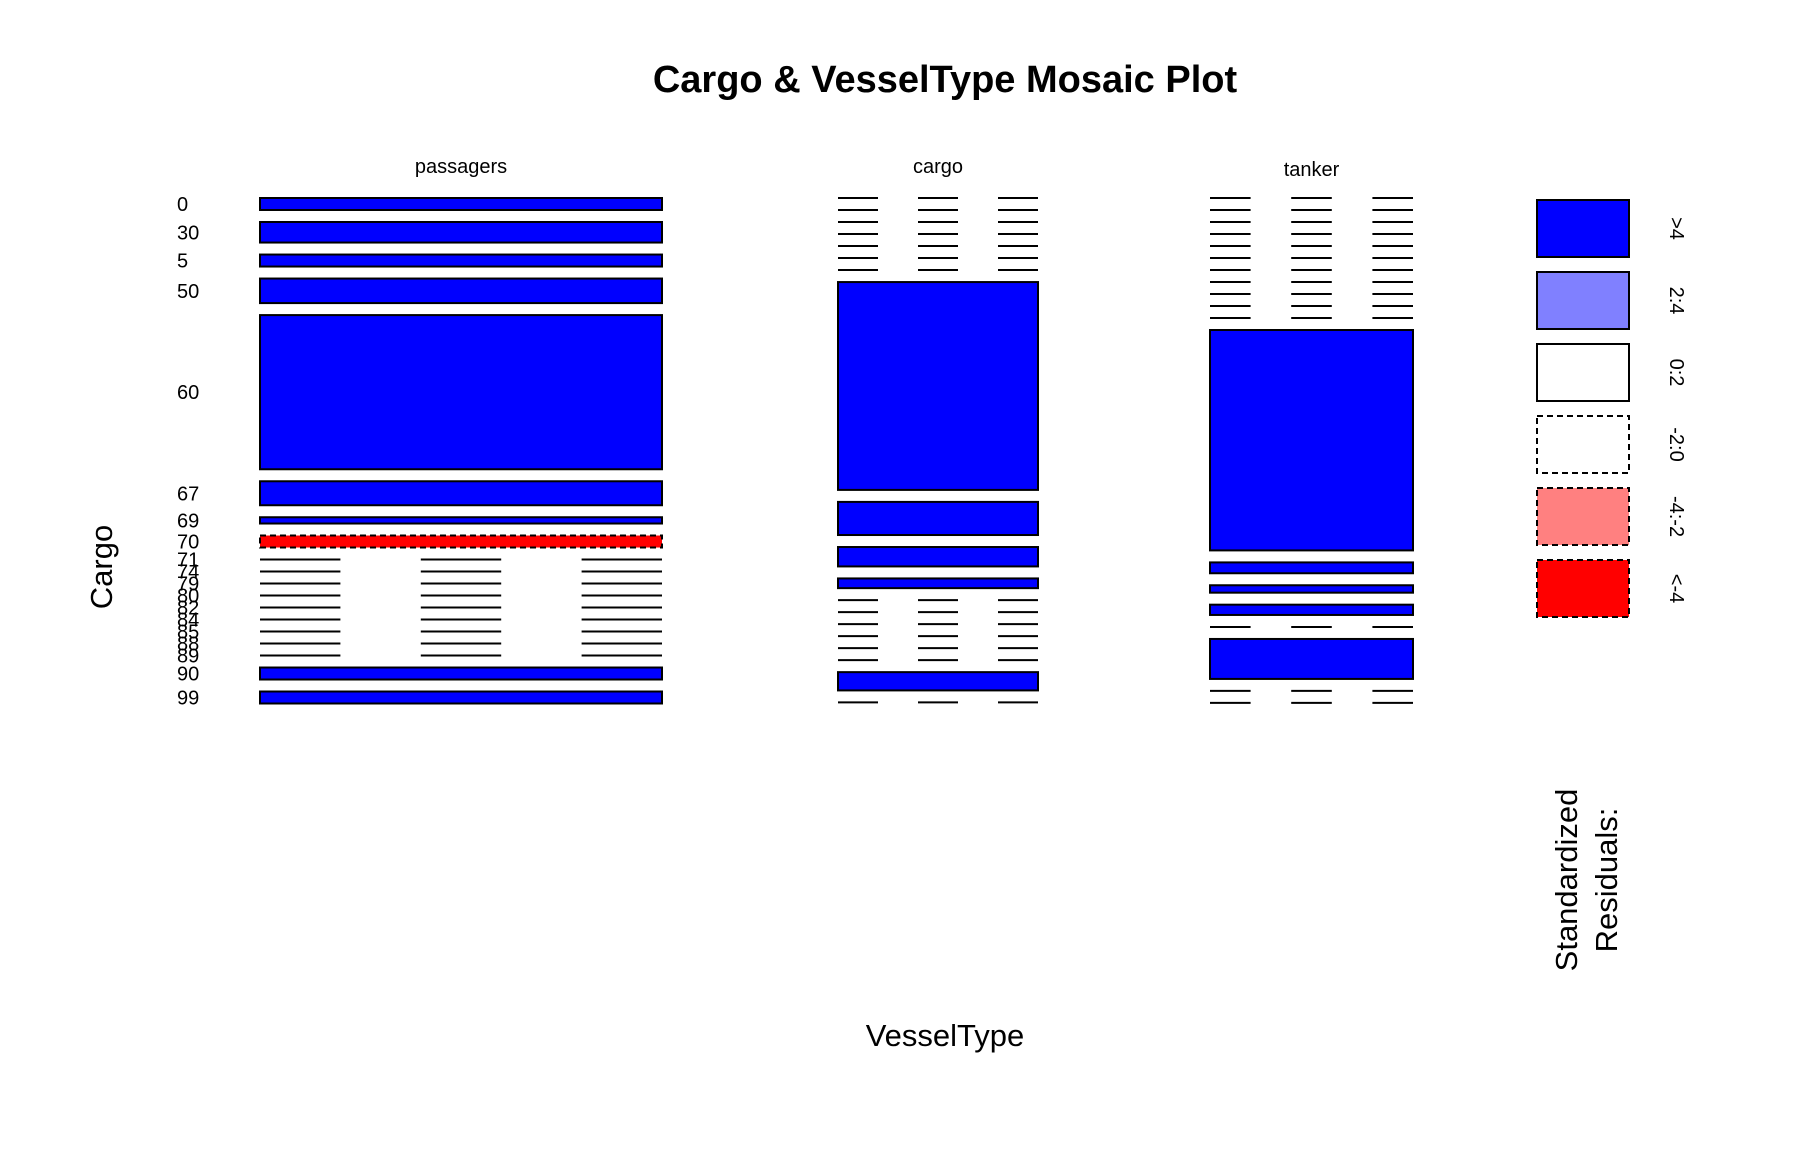 This screenshot has width=1800, height=1168. I want to click on cargo-label-60: 60, so click(188, 393).